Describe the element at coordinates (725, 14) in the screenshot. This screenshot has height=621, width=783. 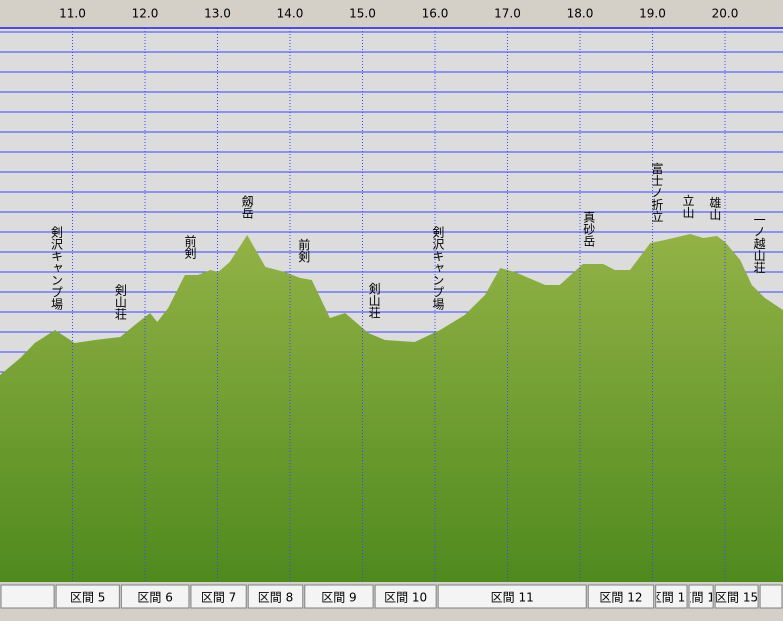
I see `x-tick-label: 20.0` at that location.